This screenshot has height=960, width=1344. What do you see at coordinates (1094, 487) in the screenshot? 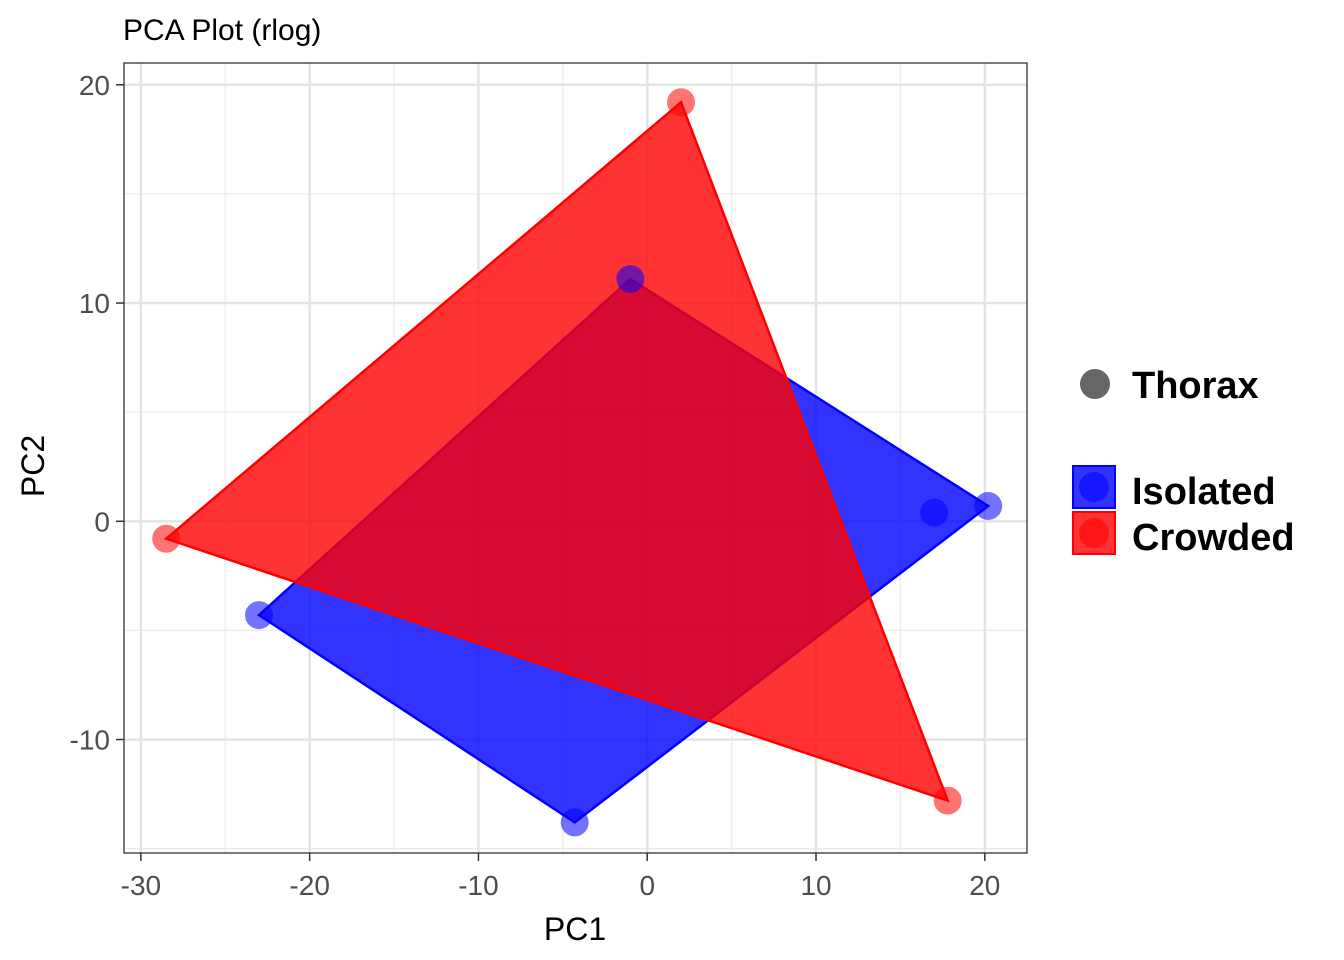
I see `legend-isolated-dot` at bounding box center [1094, 487].